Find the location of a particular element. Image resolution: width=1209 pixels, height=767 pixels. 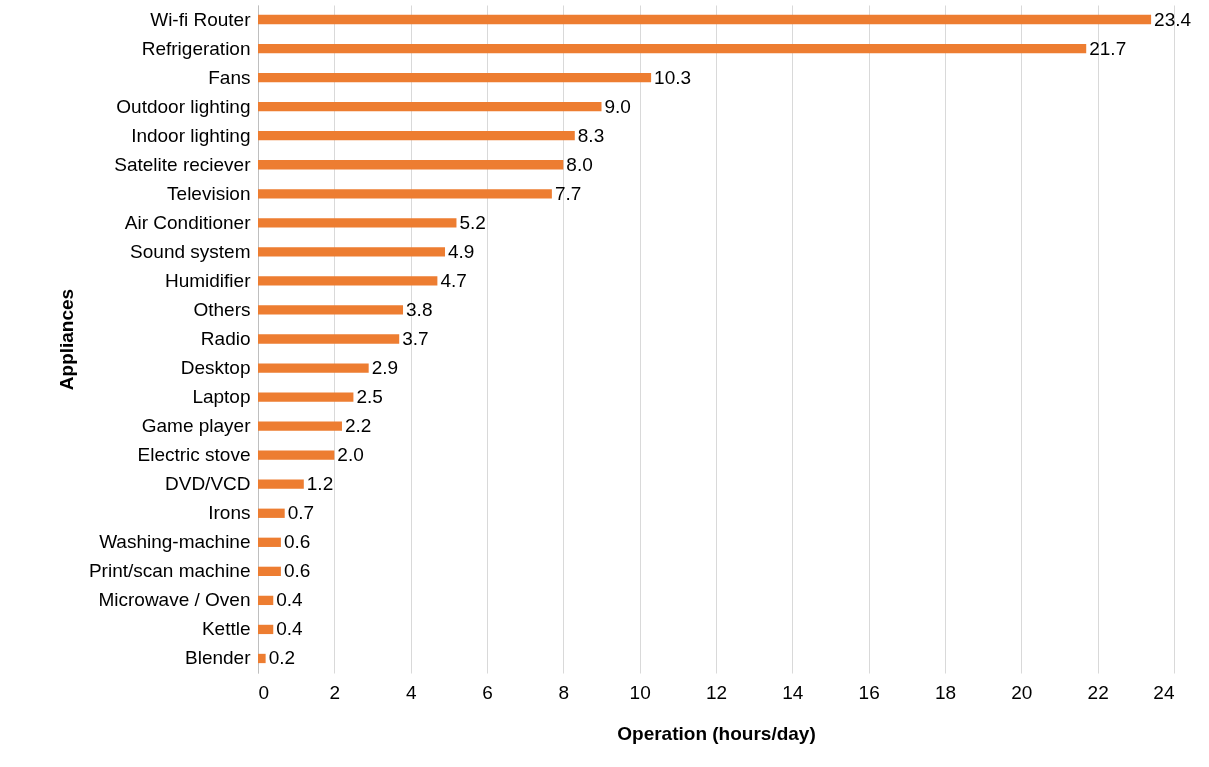

y-tick-label: Radio is located at coordinates (225, 338).